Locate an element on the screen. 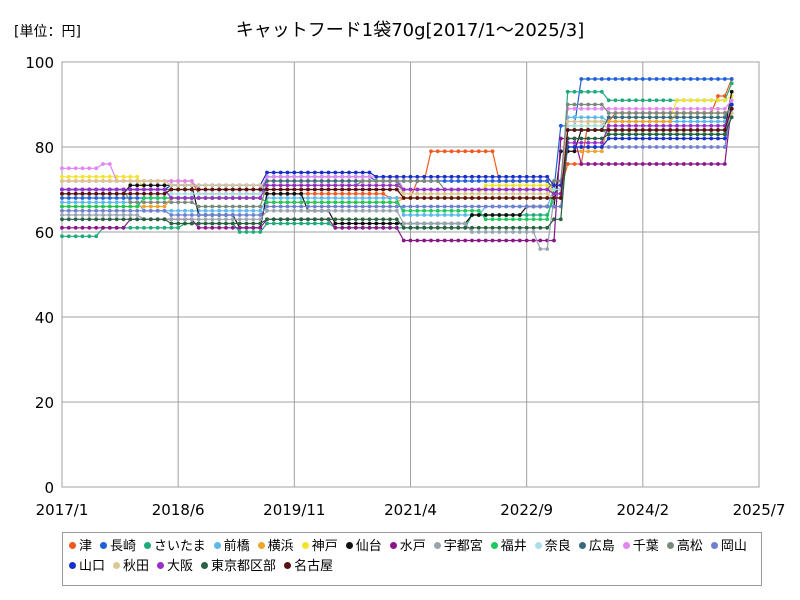 The height and width of the screenshot is (600, 800). legend-item: 前橋 is located at coordinates (231, 547).